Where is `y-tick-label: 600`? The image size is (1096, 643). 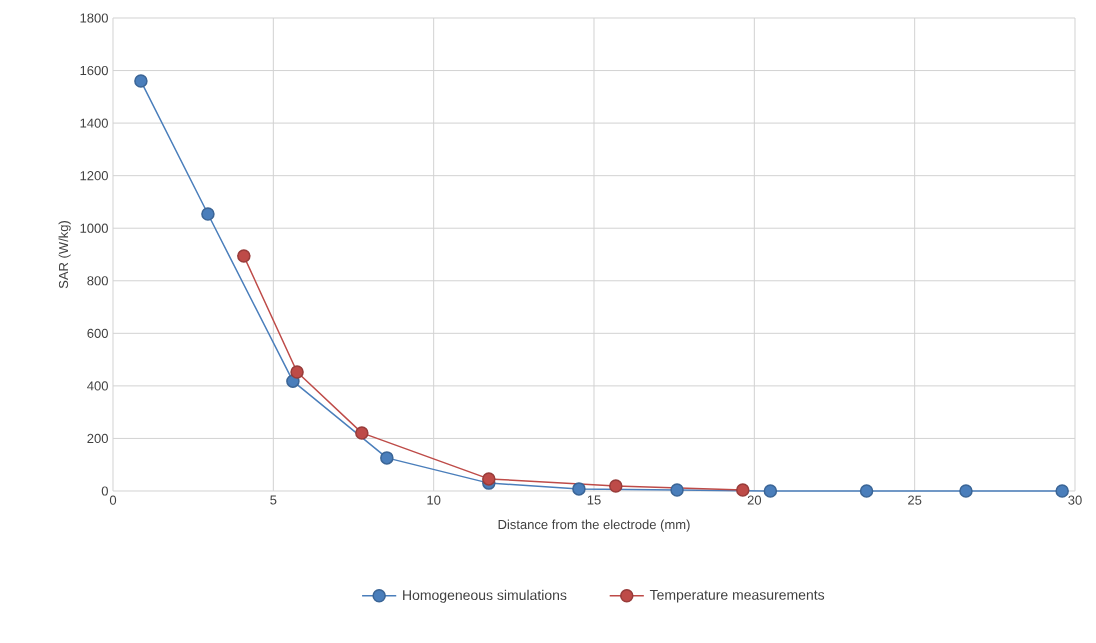 y-tick-label: 600 is located at coordinates (97, 333).